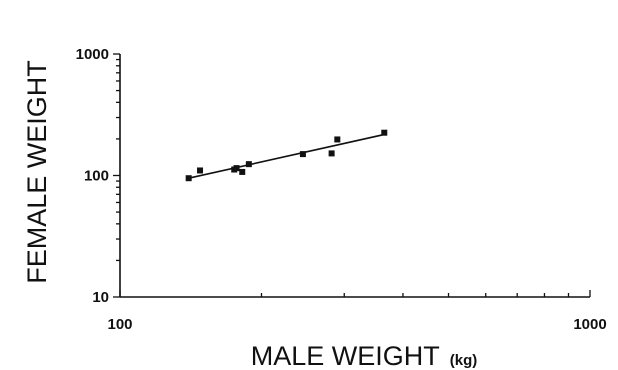 This screenshot has height=370, width=618. What do you see at coordinates (37, 172) in the screenshot?
I see `y-axis-title: FEMALE WEIGHT` at bounding box center [37, 172].